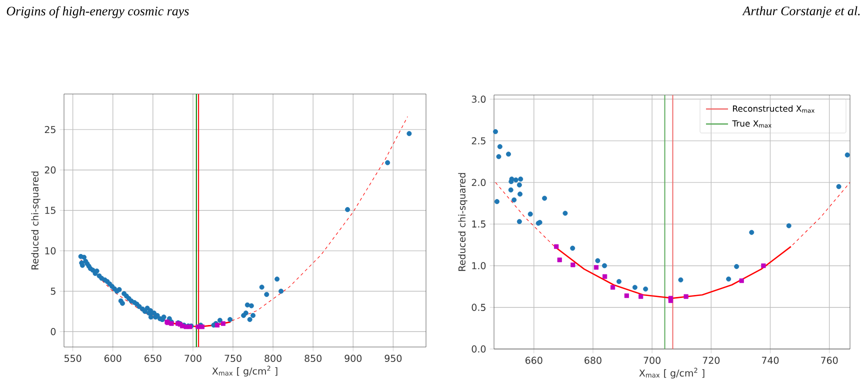 The width and height of the screenshot is (867, 388). Describe the element at coordinates (53, 291) in the screenshot. I see `y-tick-label: 5` at that location.